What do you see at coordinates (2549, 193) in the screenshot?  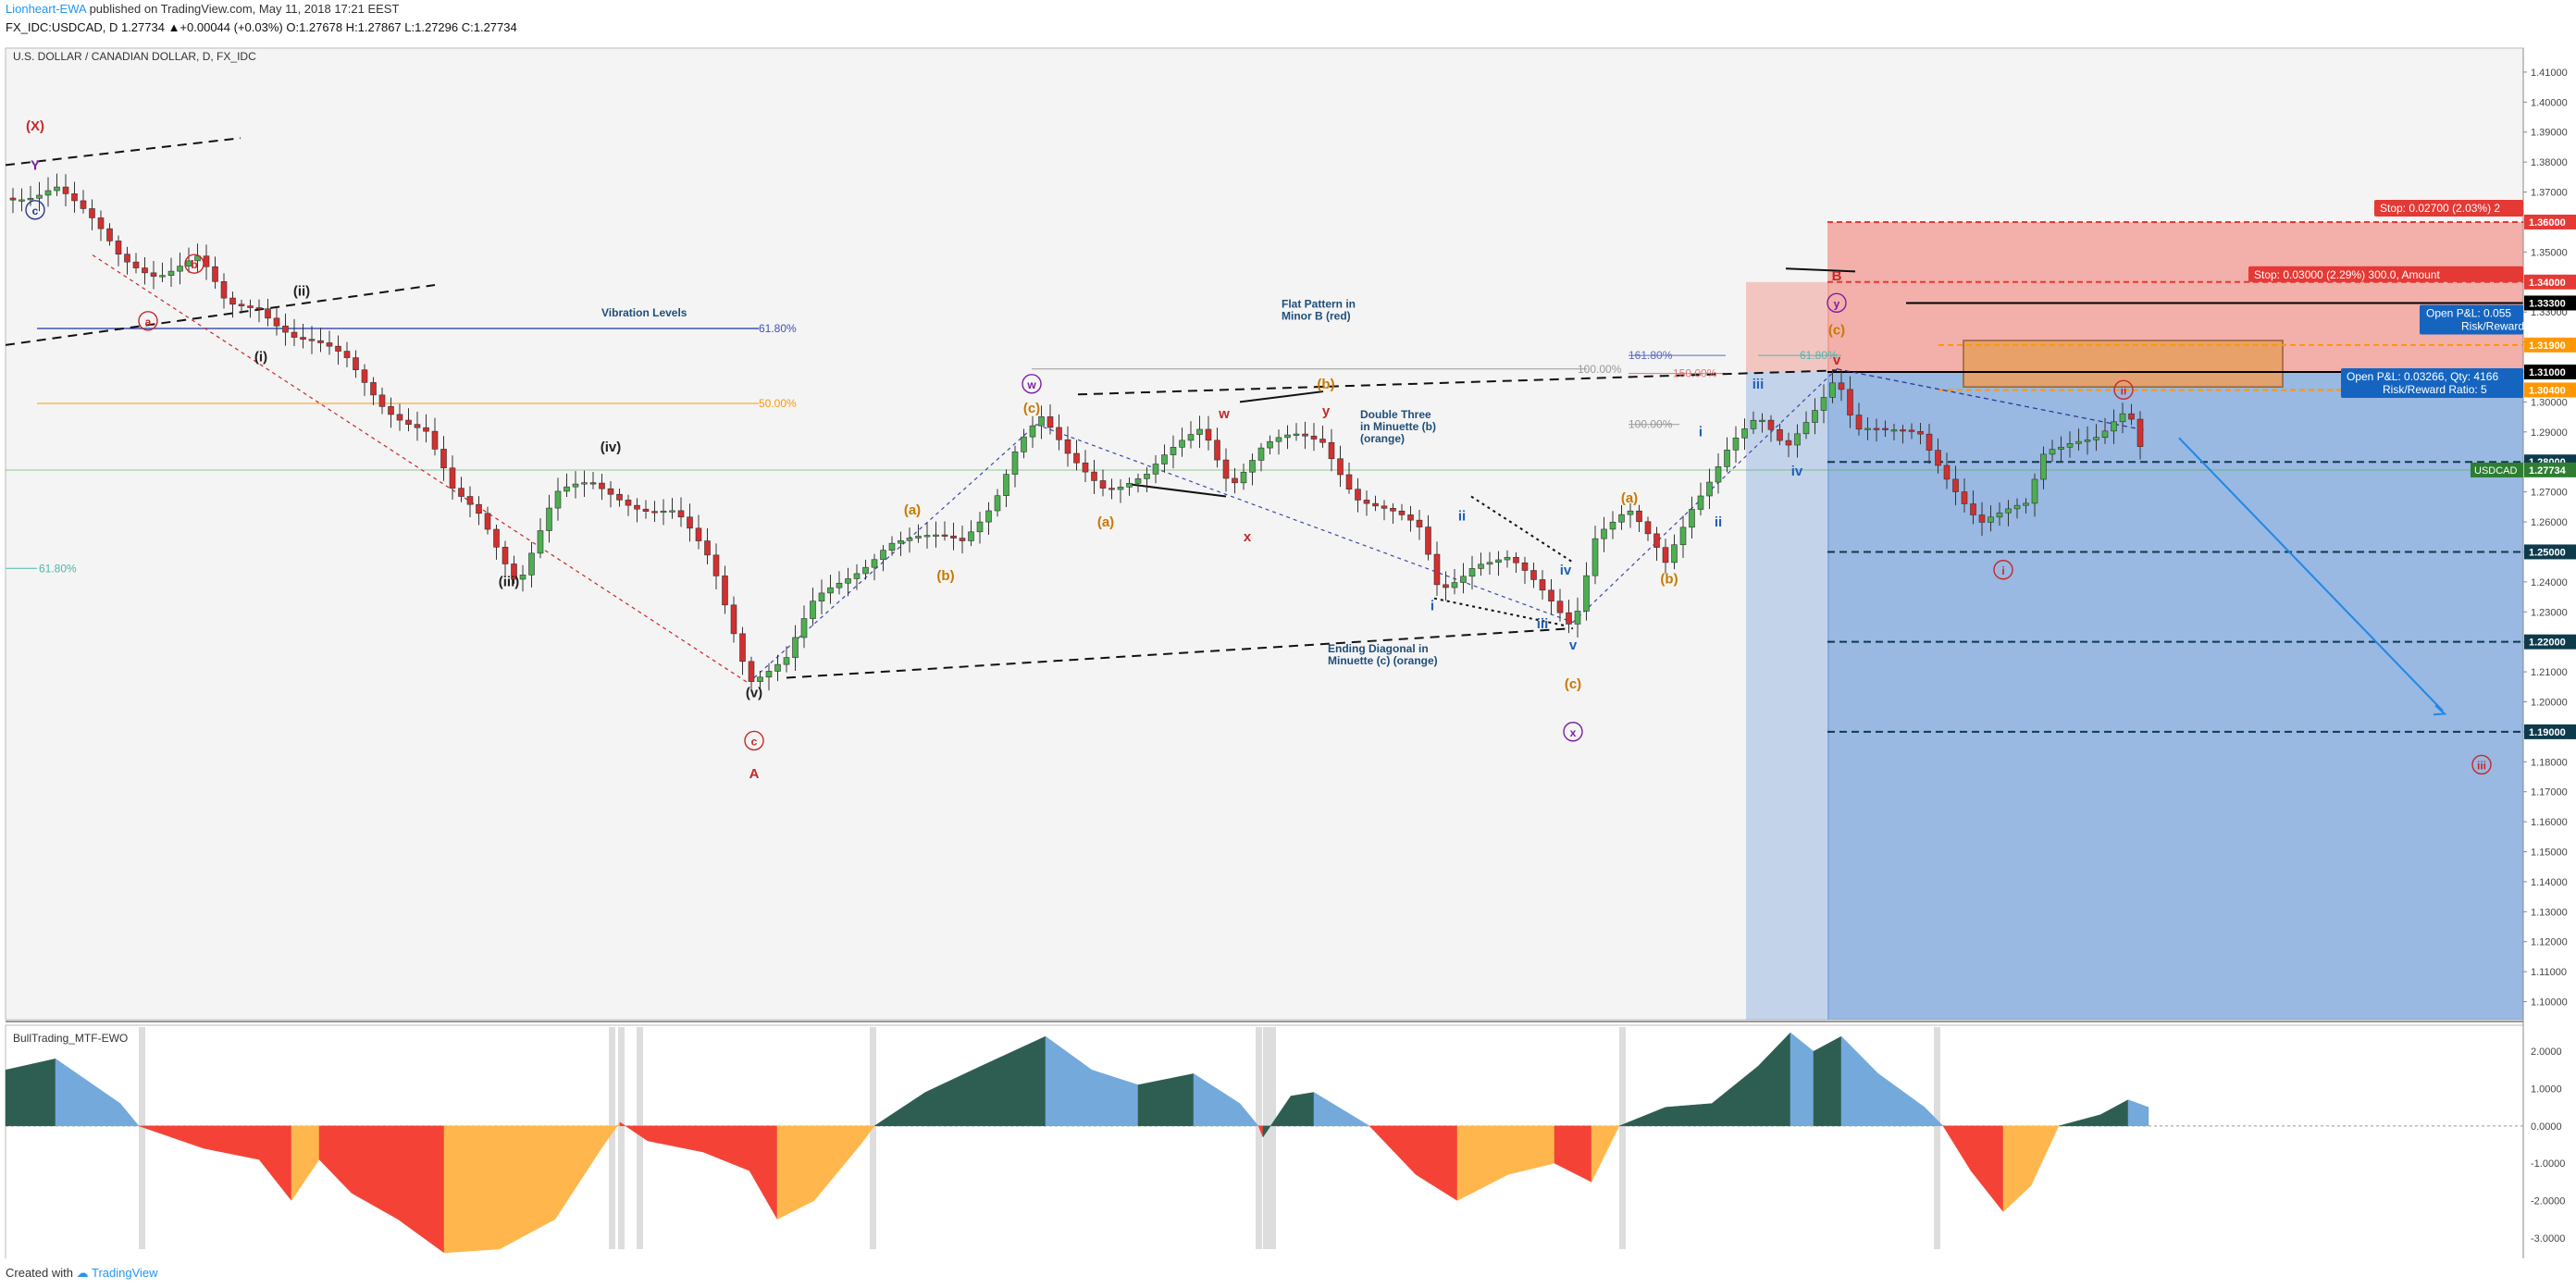 I see `y-tick-label: 1.37000` at bounding box center [2549, 193].